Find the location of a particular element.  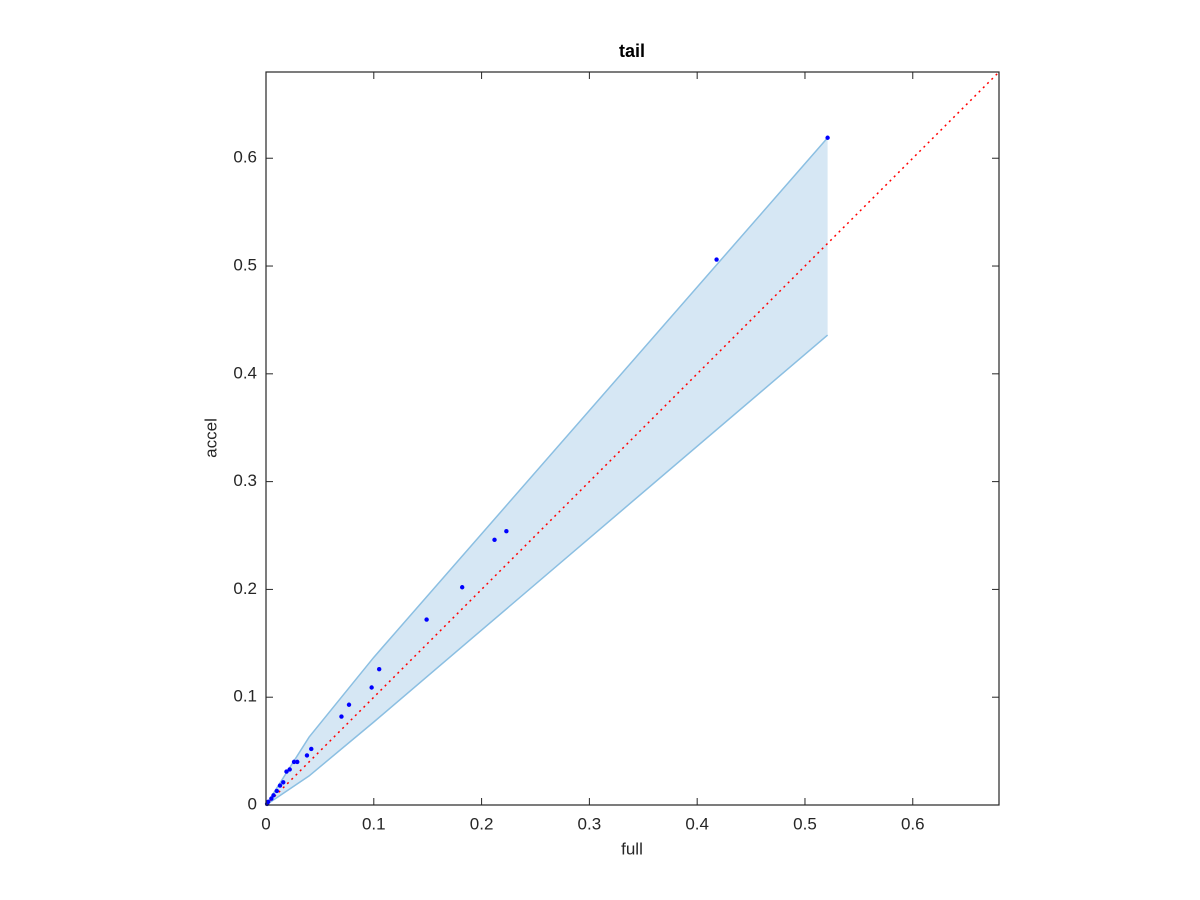

x-tick-label: 0.3 is located at coordinates (590, 823).